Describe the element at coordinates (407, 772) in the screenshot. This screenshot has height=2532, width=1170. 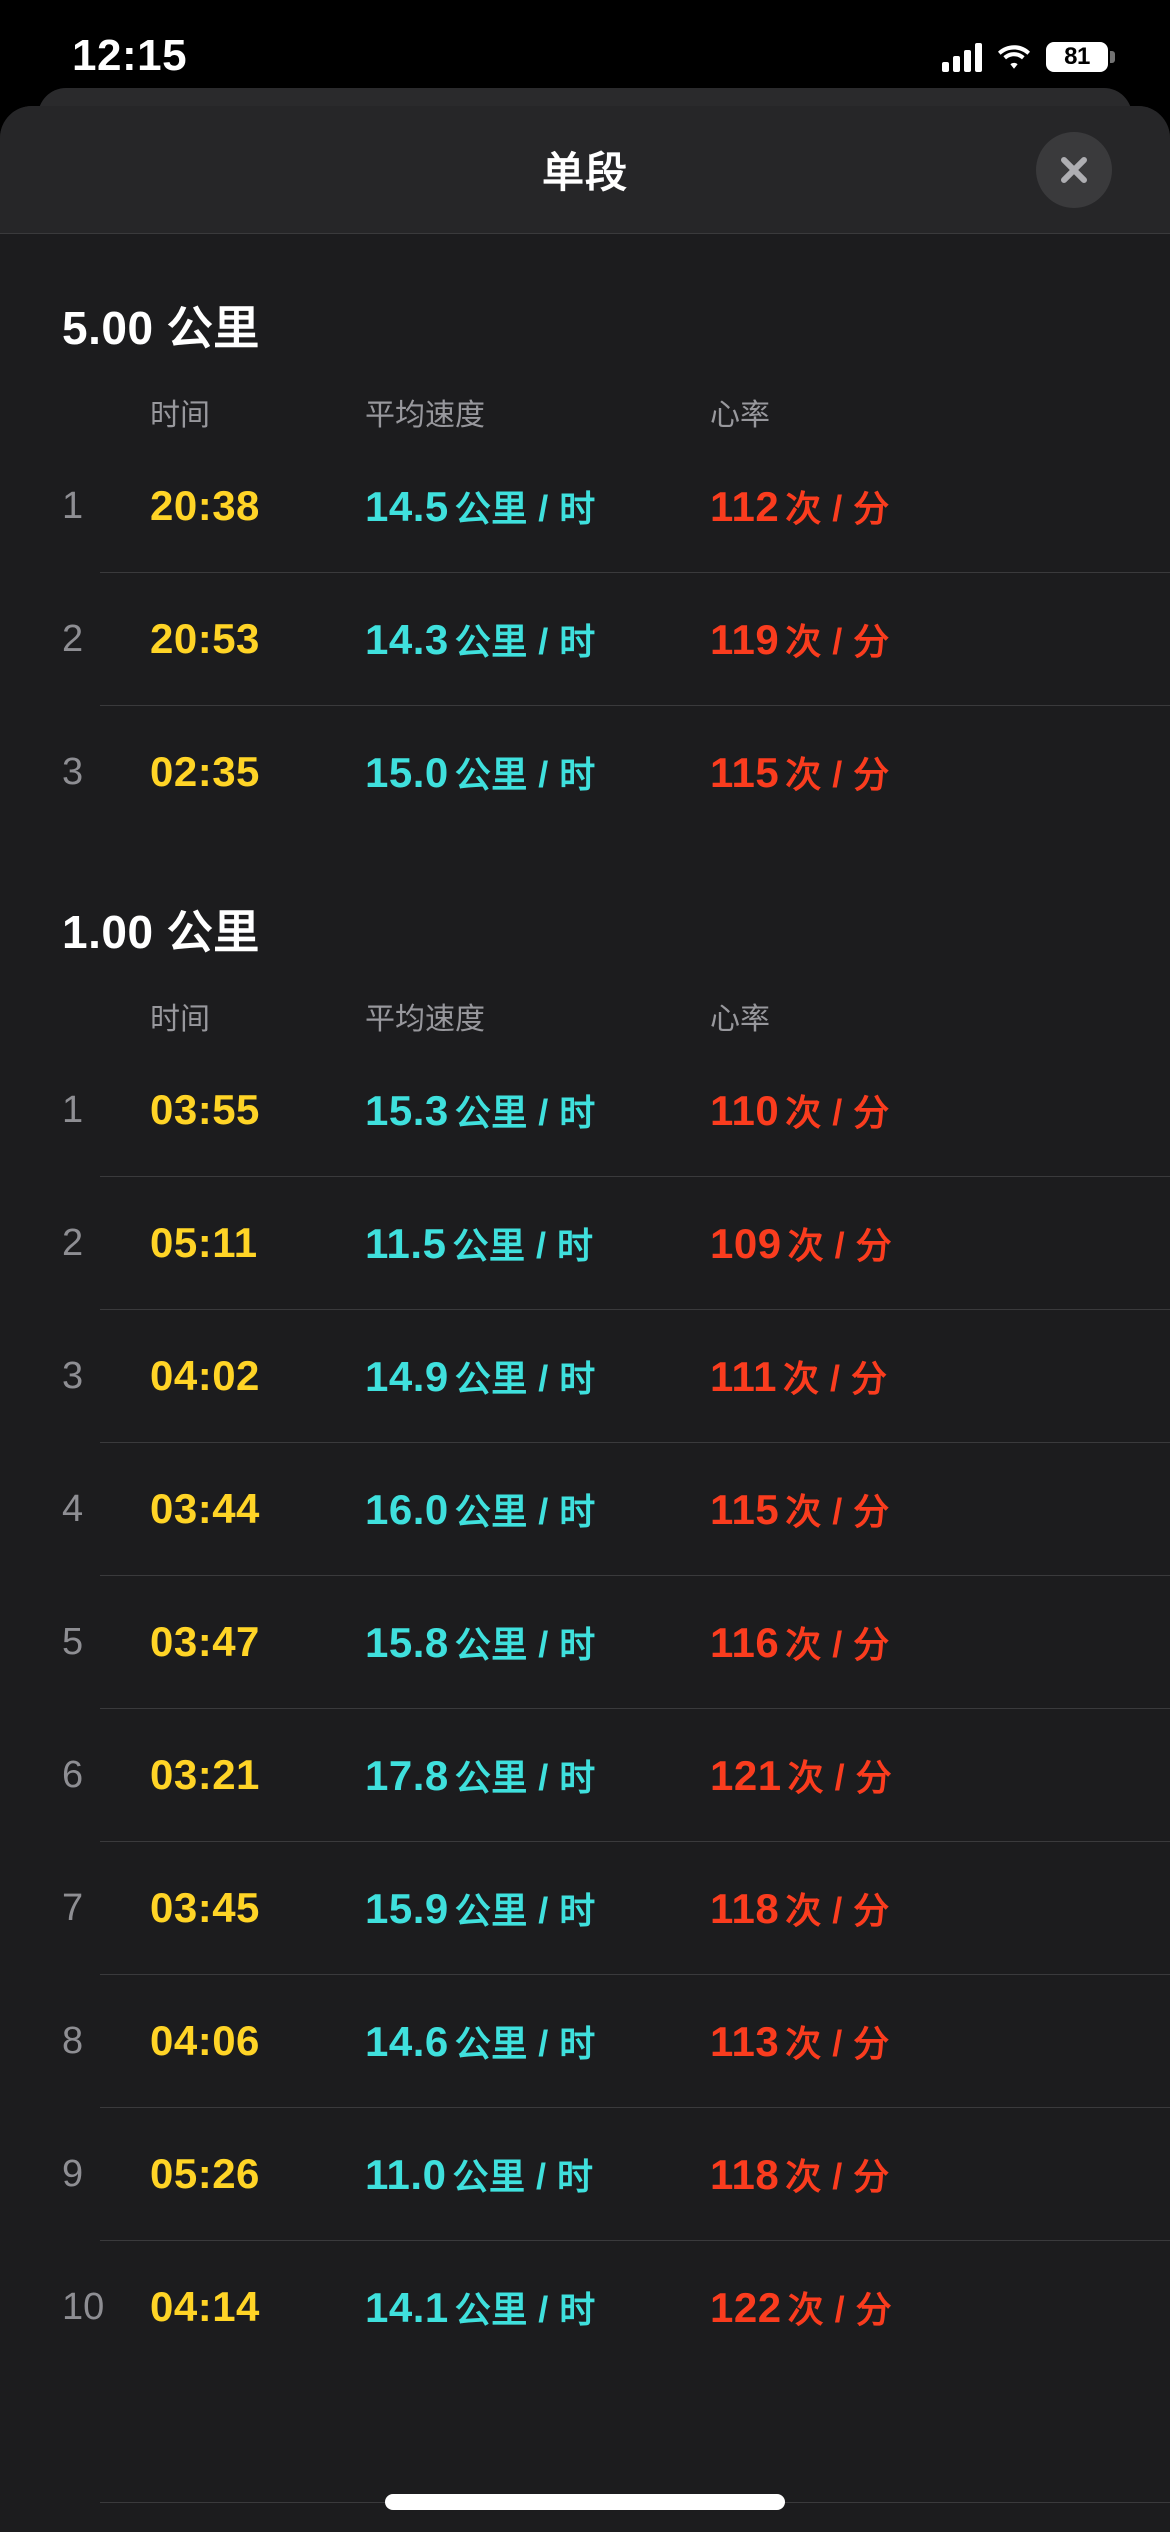
I see `split-speed-value: 15.0` at that location.